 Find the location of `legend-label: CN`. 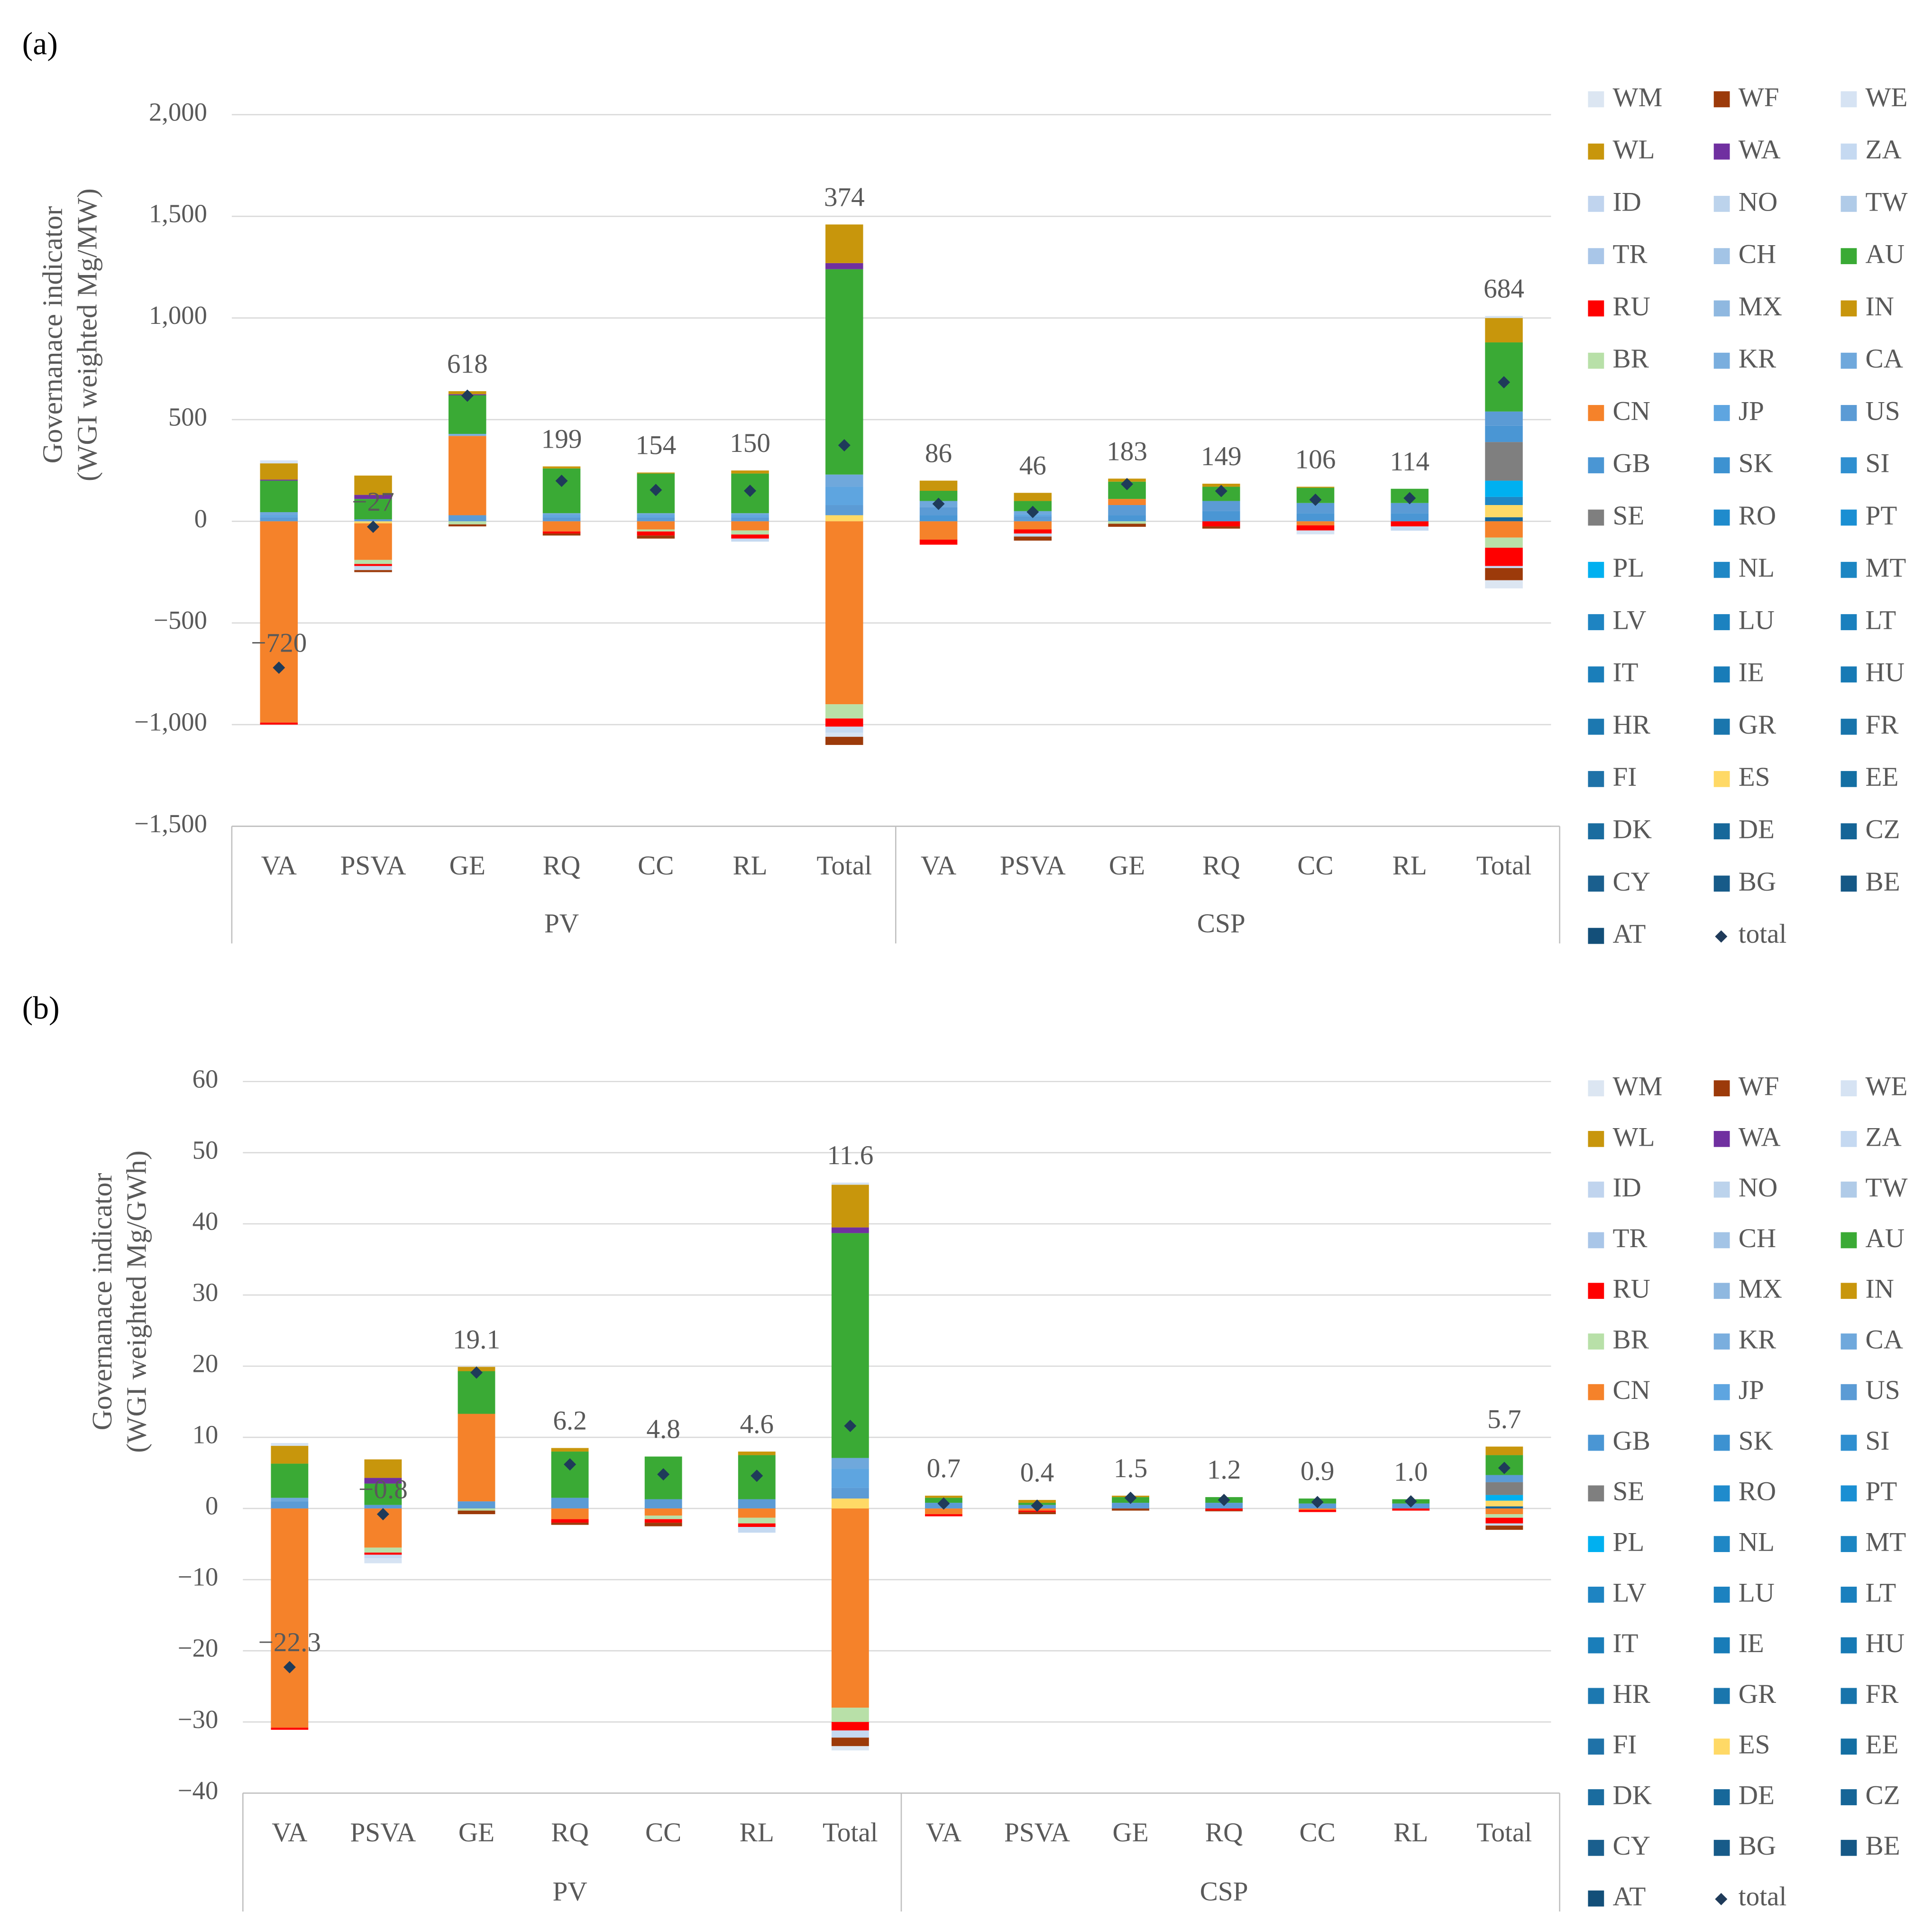

legend-label: CN is located at coordinates (1631, 1390).